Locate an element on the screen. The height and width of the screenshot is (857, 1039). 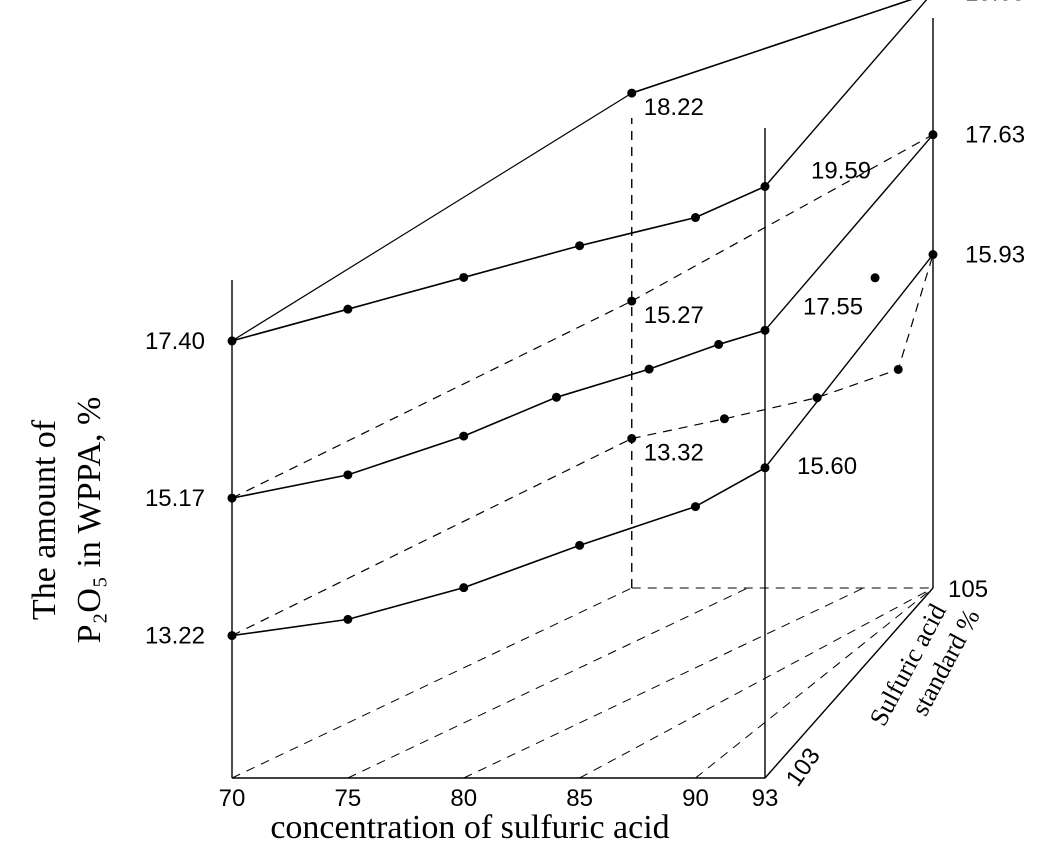
y-tick-label: 17.40 is located at coordinates (175, 341).